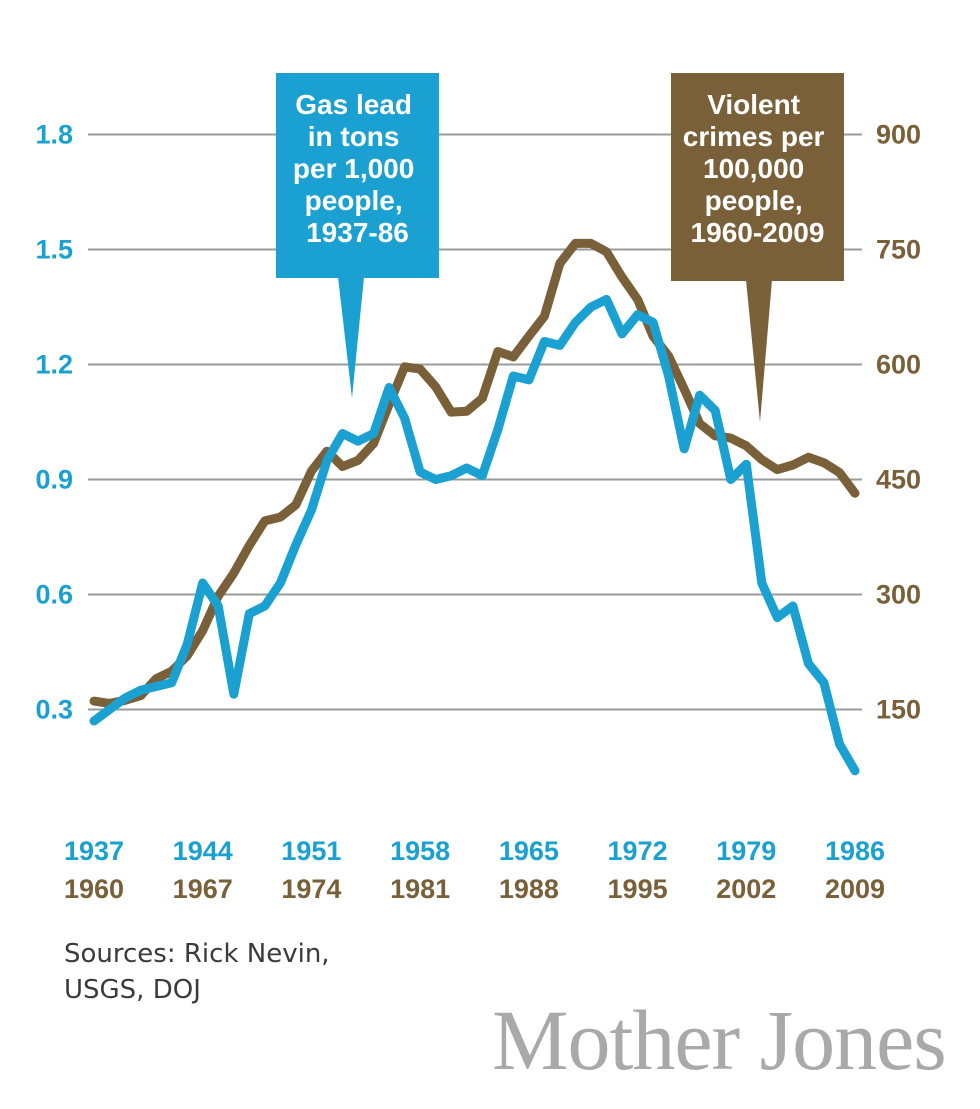 The height and width of the screenshot is (1109, 980). What do you see at coordinates (54, 250) in the screenshot?
I see `left-tick-label: 1.5` at bounding box center [54, 250].